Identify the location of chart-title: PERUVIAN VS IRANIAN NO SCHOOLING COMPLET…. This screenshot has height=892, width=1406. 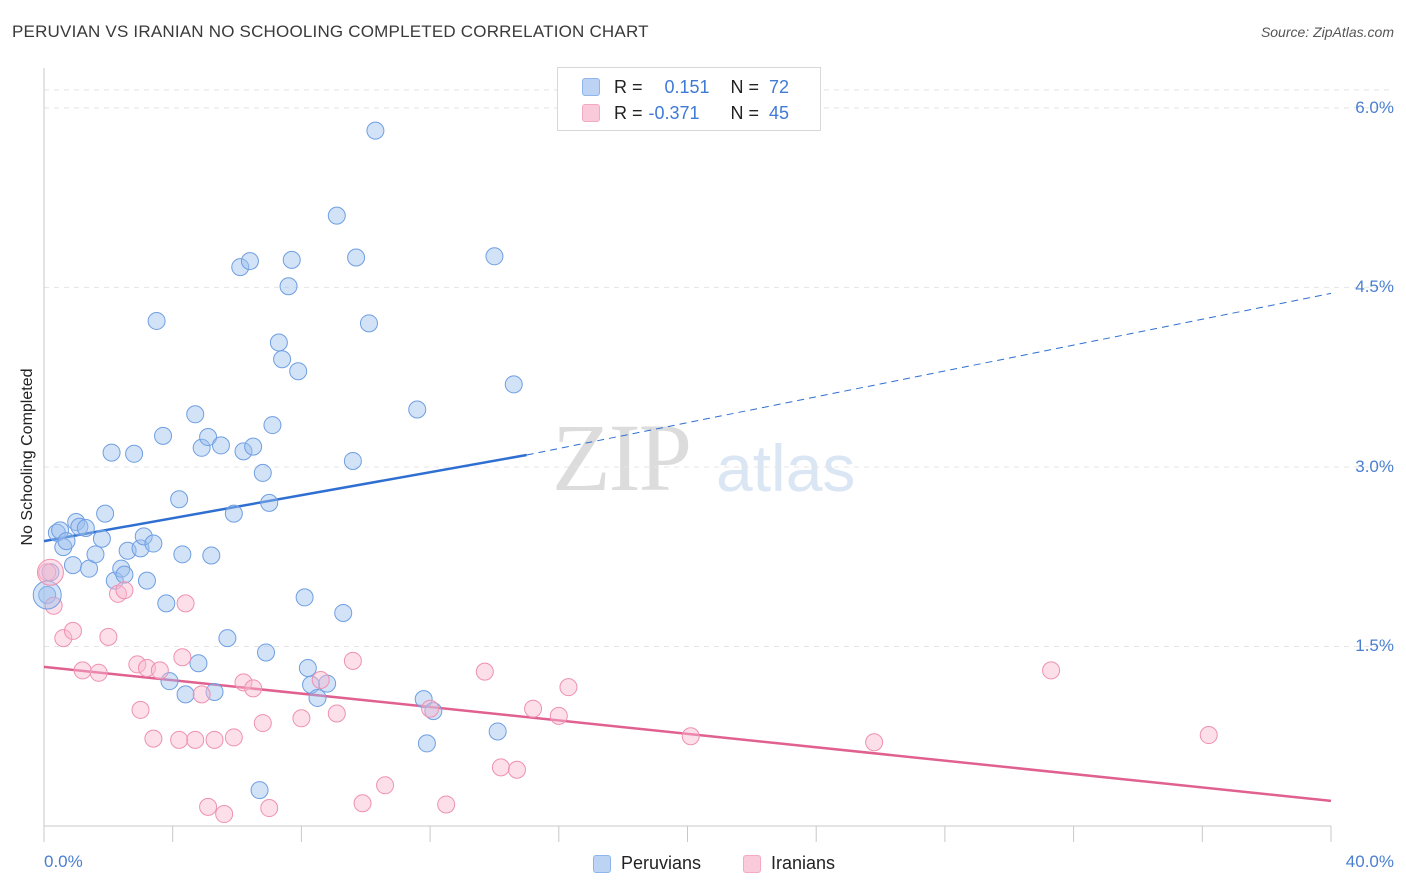
(330, 31).